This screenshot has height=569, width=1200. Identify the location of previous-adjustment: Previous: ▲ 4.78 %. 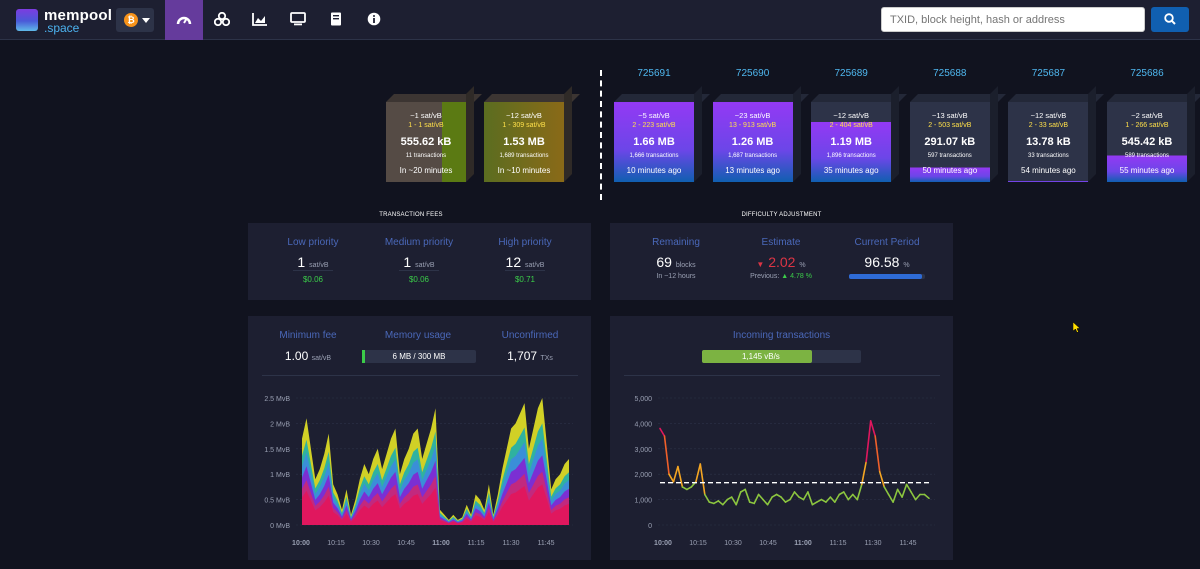
(781, 276).